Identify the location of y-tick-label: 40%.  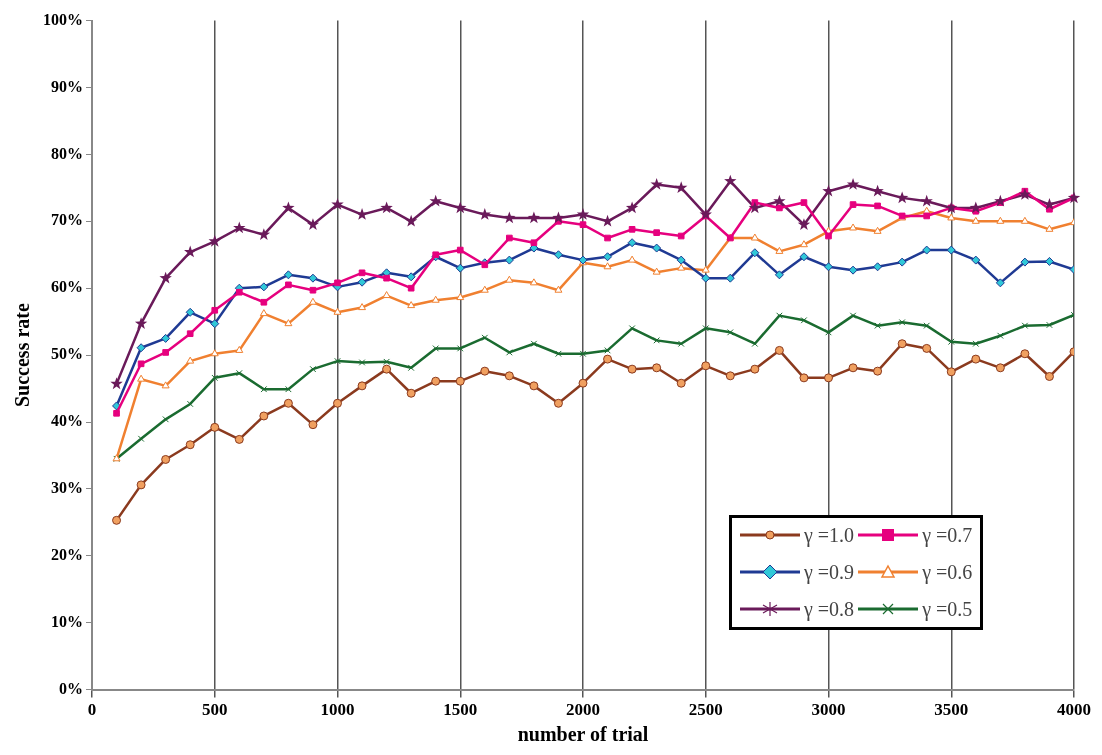
(67, 421).